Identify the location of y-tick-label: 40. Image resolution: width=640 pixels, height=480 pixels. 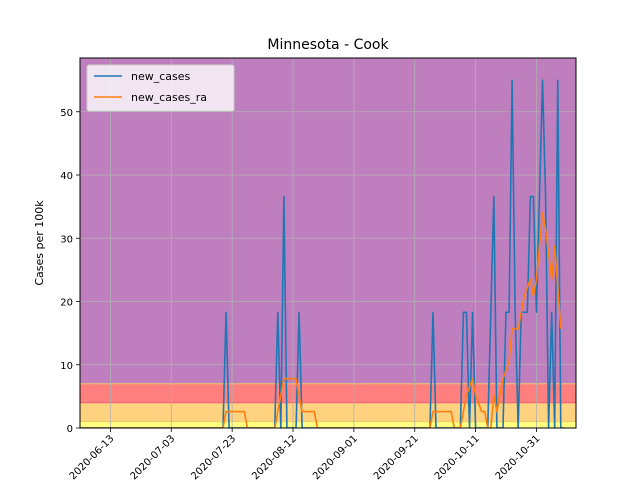
(66, 176).